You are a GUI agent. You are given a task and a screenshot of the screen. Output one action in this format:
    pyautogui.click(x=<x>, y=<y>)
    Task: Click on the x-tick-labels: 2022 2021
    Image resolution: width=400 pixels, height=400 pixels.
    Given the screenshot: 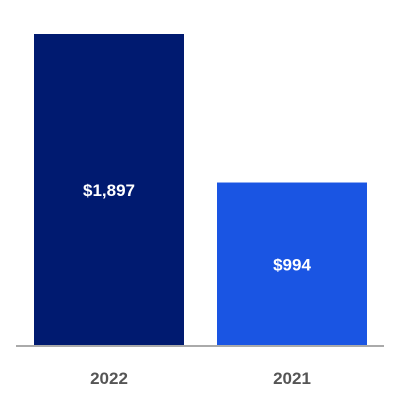 What is the action you would take?
    pyautogui.click(x=200, y=378)
    